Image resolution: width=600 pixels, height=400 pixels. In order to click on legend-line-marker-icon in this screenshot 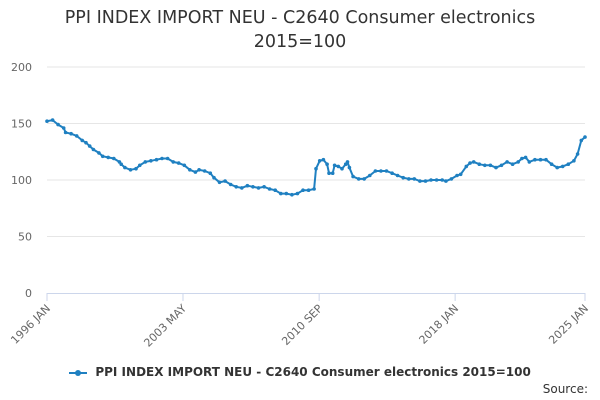, I will do `click(78, 373)`.